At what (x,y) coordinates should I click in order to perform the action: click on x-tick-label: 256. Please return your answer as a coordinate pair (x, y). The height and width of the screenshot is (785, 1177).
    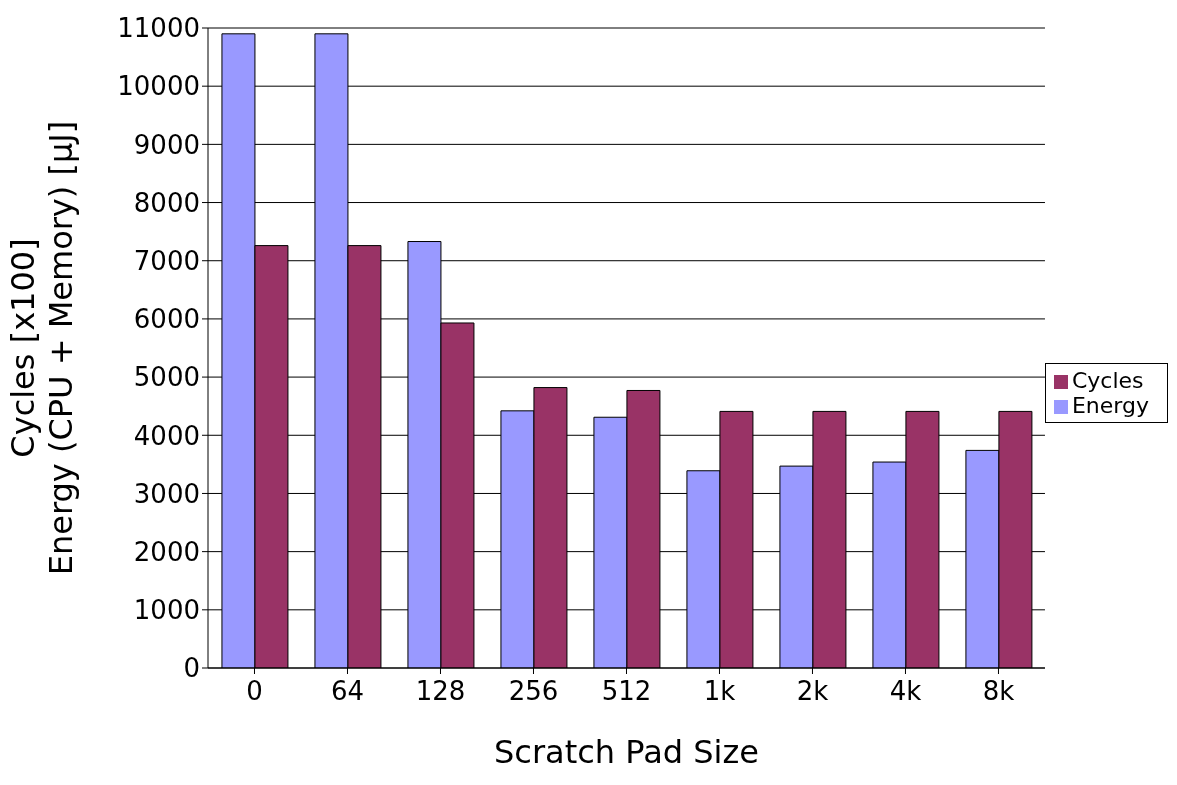
    Looking at the image, I should click on (533, 691).